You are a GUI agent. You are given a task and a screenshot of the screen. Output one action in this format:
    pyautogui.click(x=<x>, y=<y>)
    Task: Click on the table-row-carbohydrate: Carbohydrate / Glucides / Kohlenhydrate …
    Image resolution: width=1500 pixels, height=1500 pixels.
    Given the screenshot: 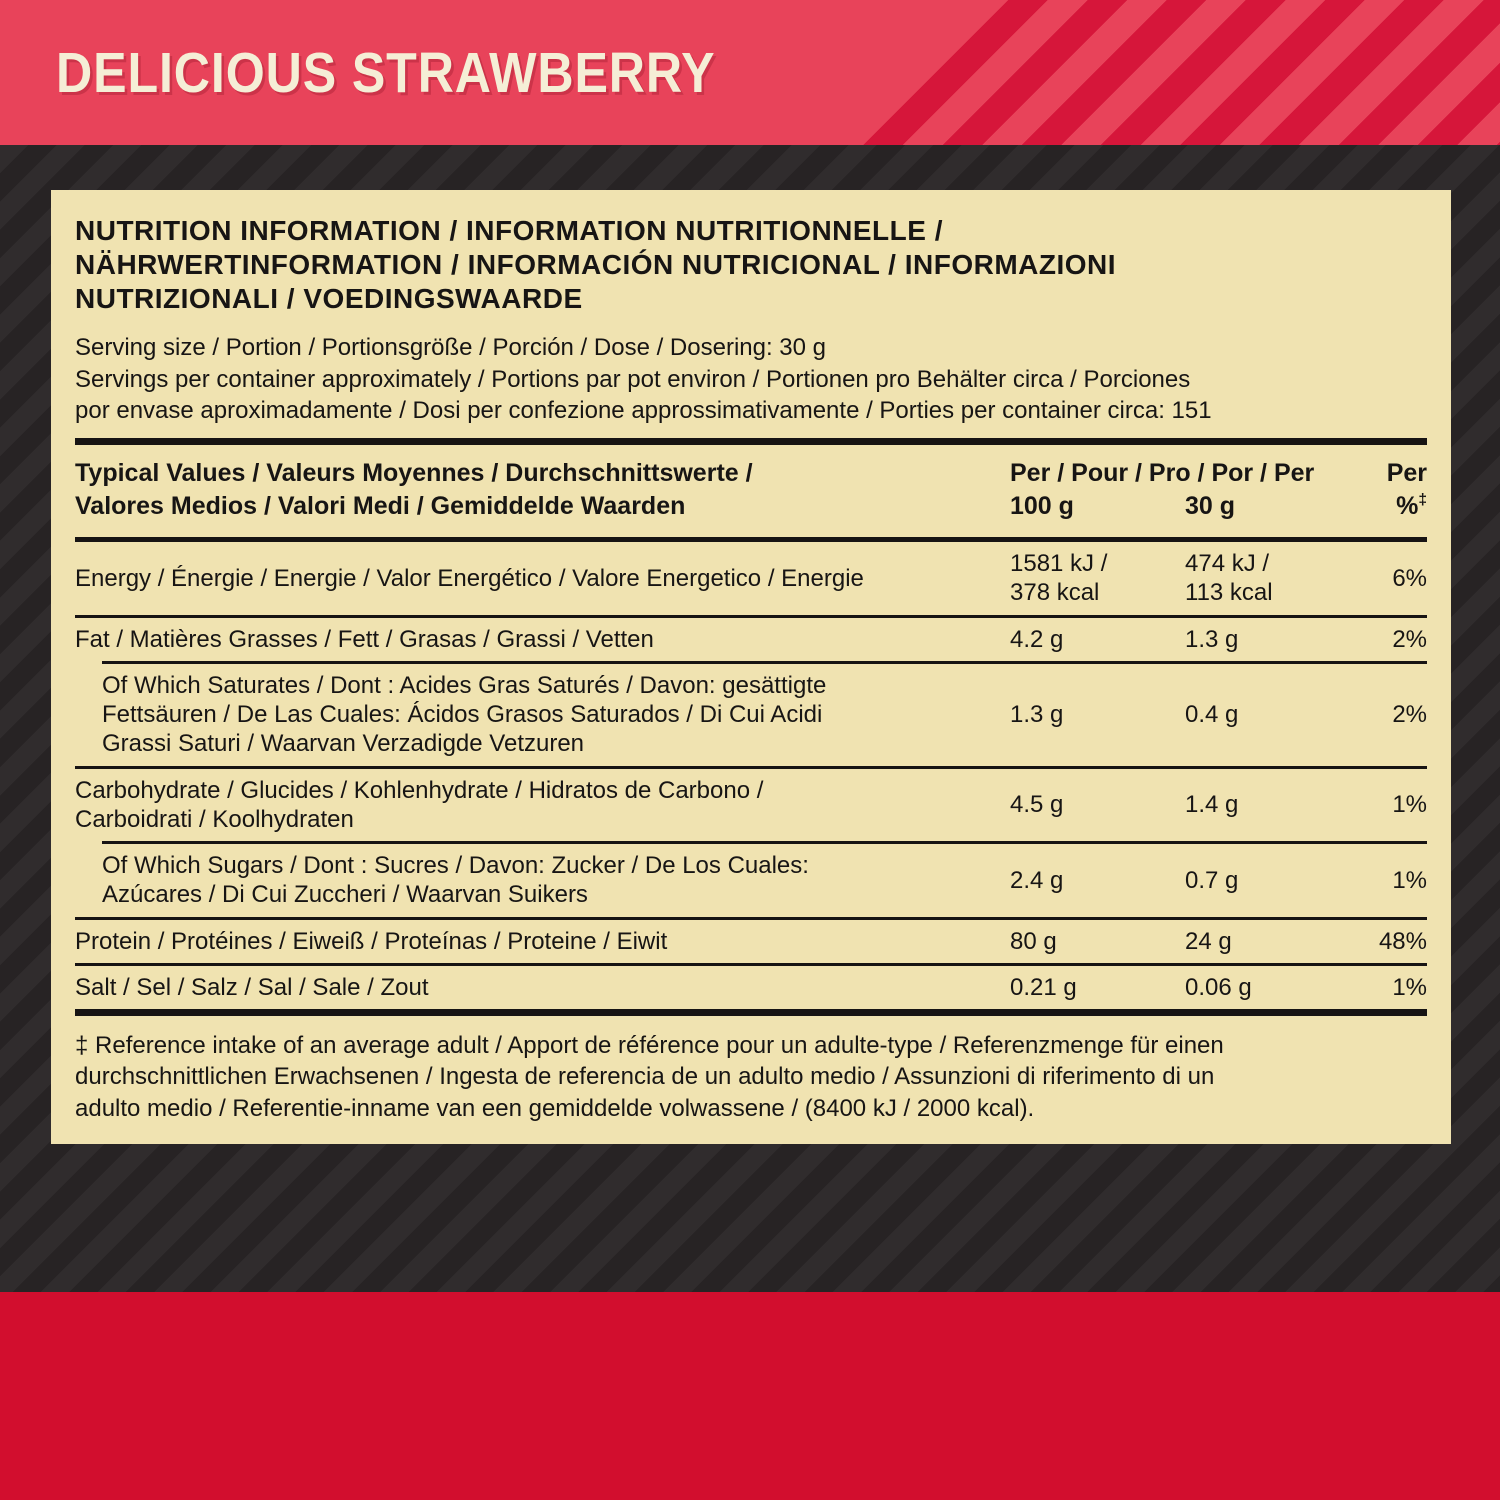 What is the action you would take?
    pyautogui.click(x=751, y=805)
    